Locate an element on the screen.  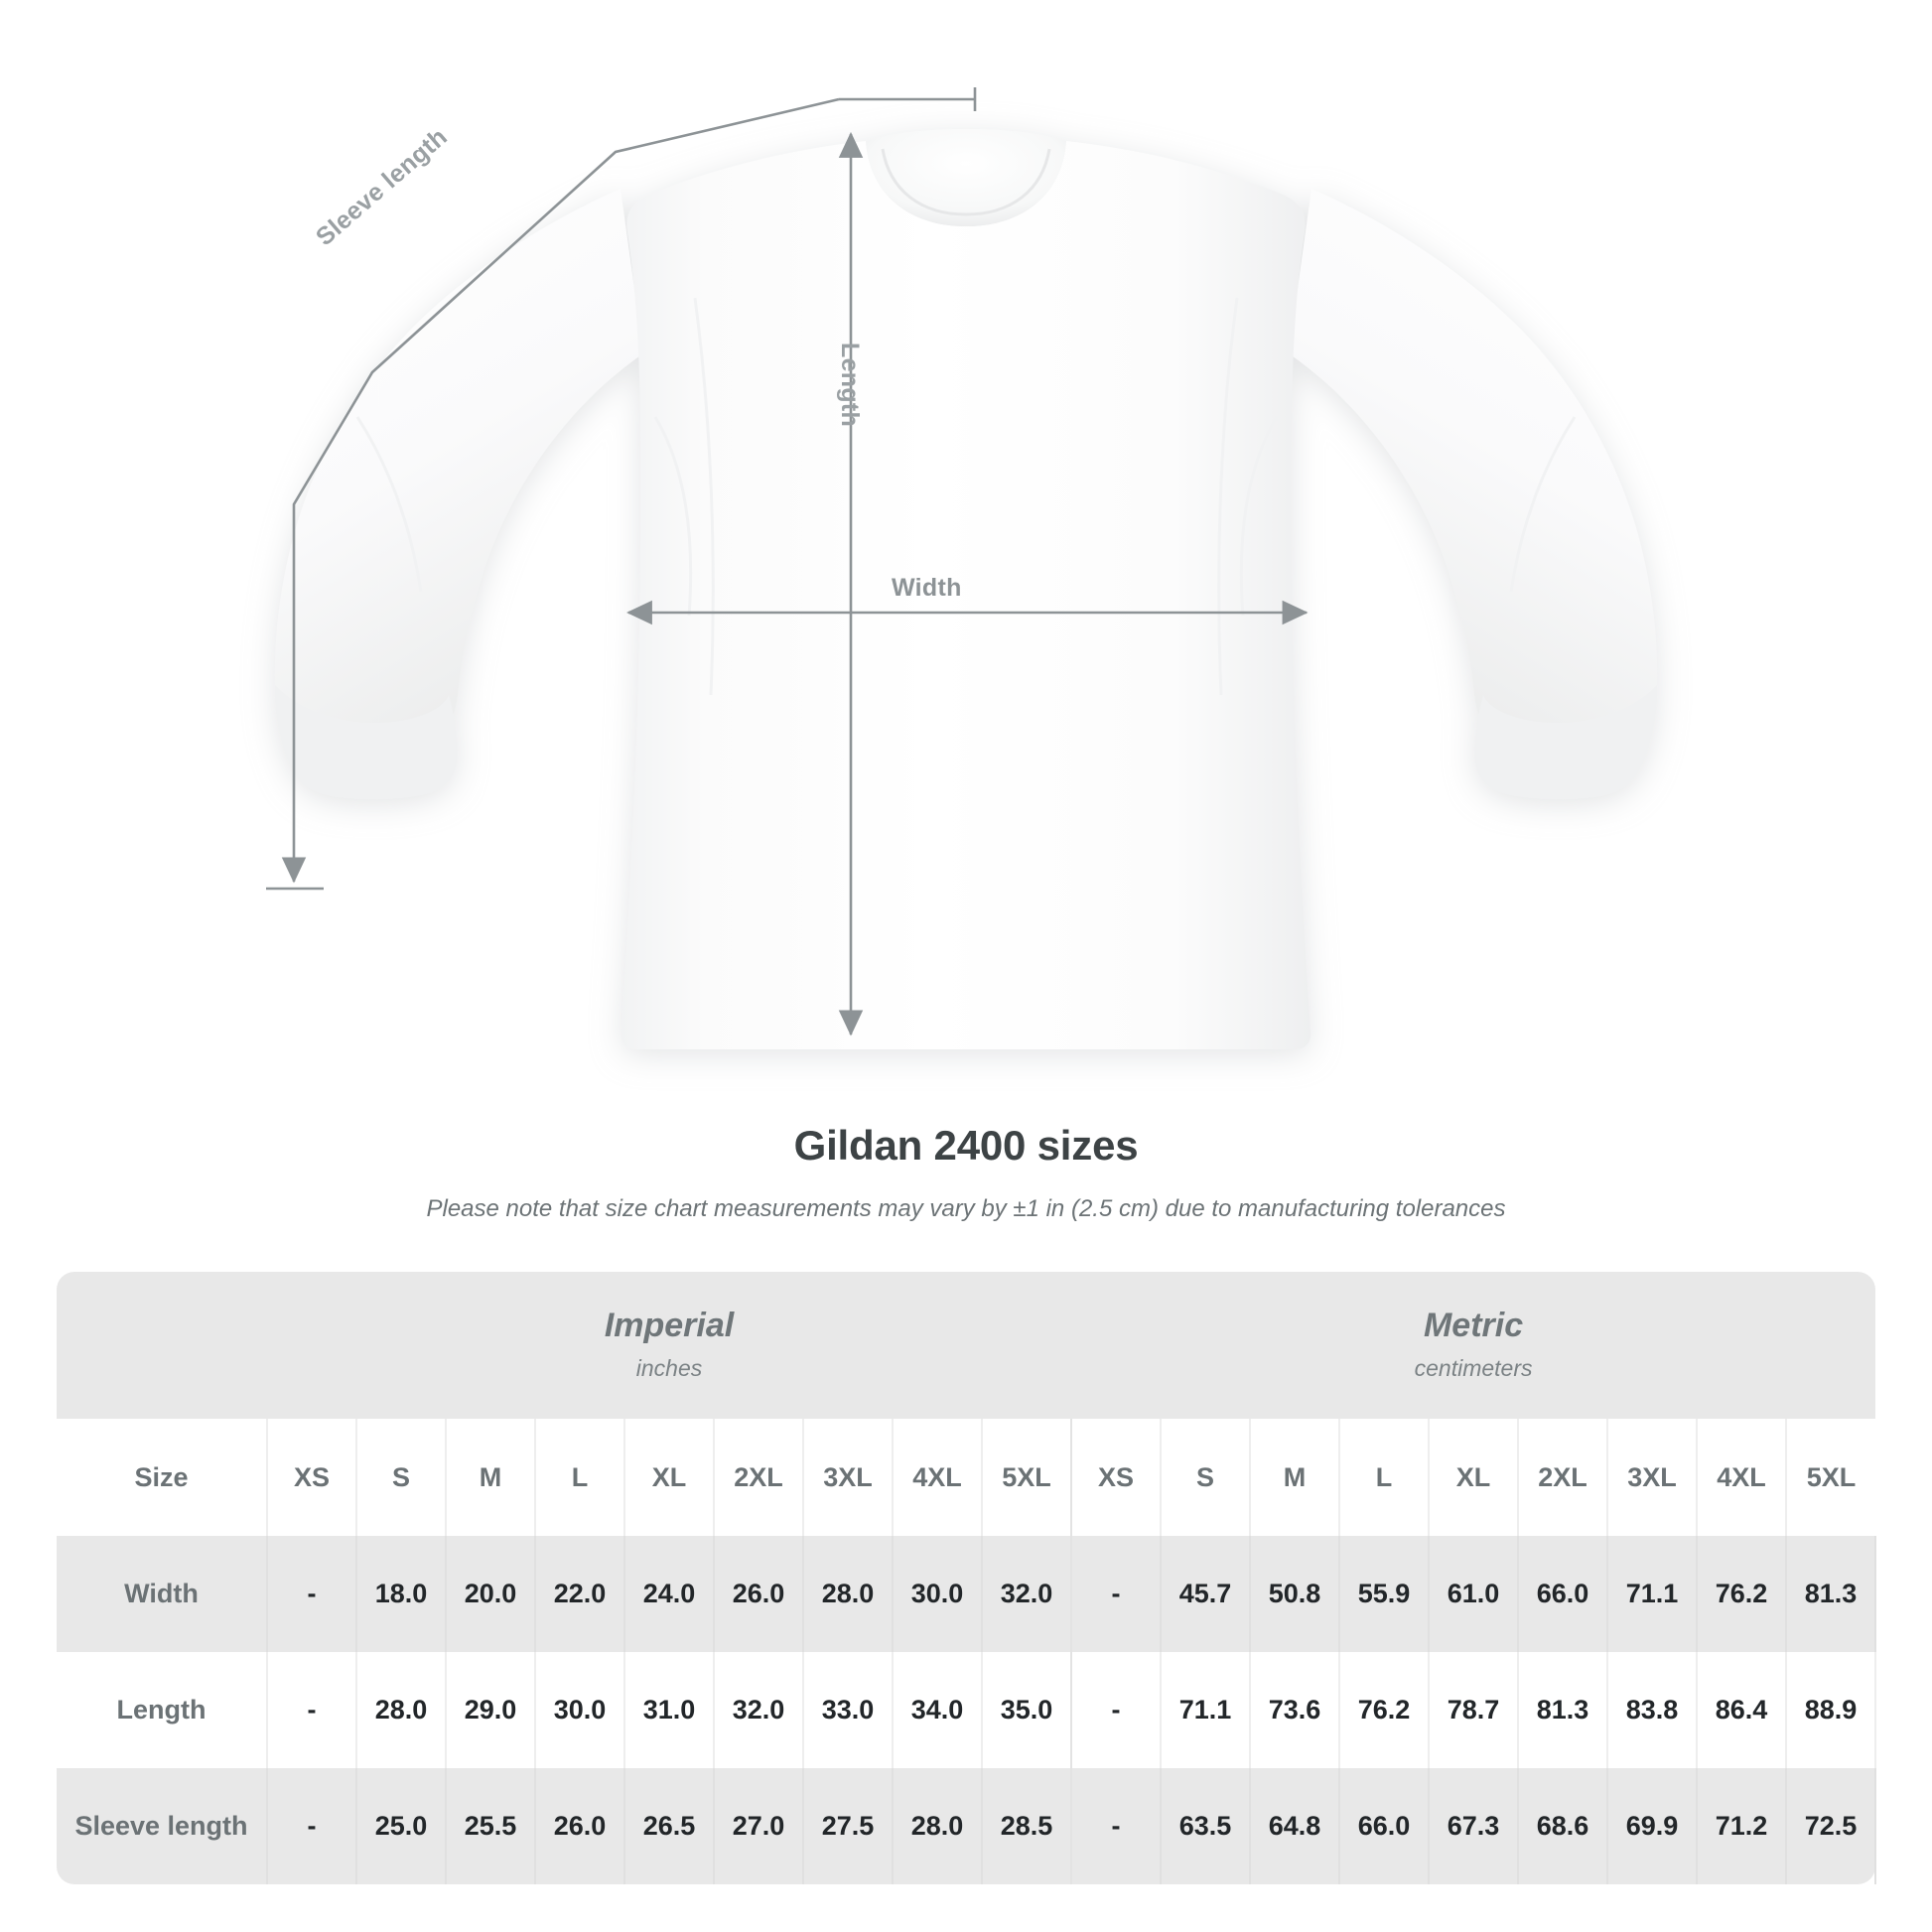
column-header-imperial-l: L is located at coordinates (580, 1478).